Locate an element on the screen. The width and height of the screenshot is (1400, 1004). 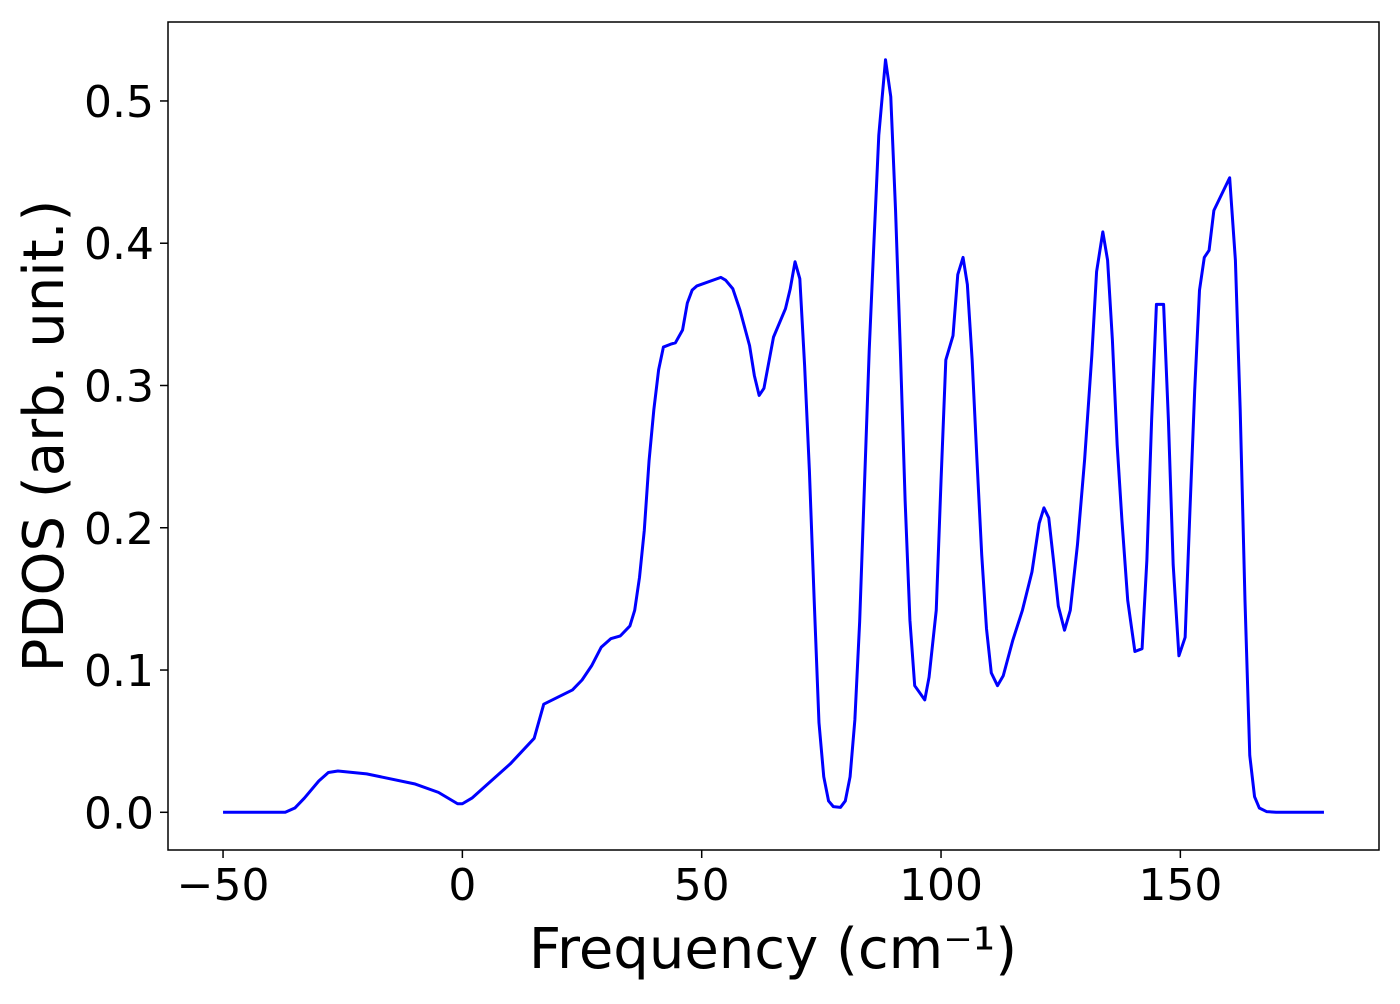
x-axis-label: Frequency (cm⁻¹) is located at coordinates (773, 949).